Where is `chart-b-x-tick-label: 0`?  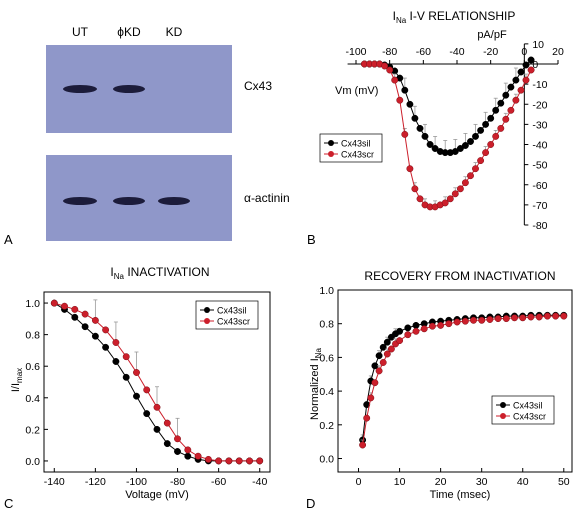 chart-b-x-tick-label: 0 is located at coordinates (524, 52).